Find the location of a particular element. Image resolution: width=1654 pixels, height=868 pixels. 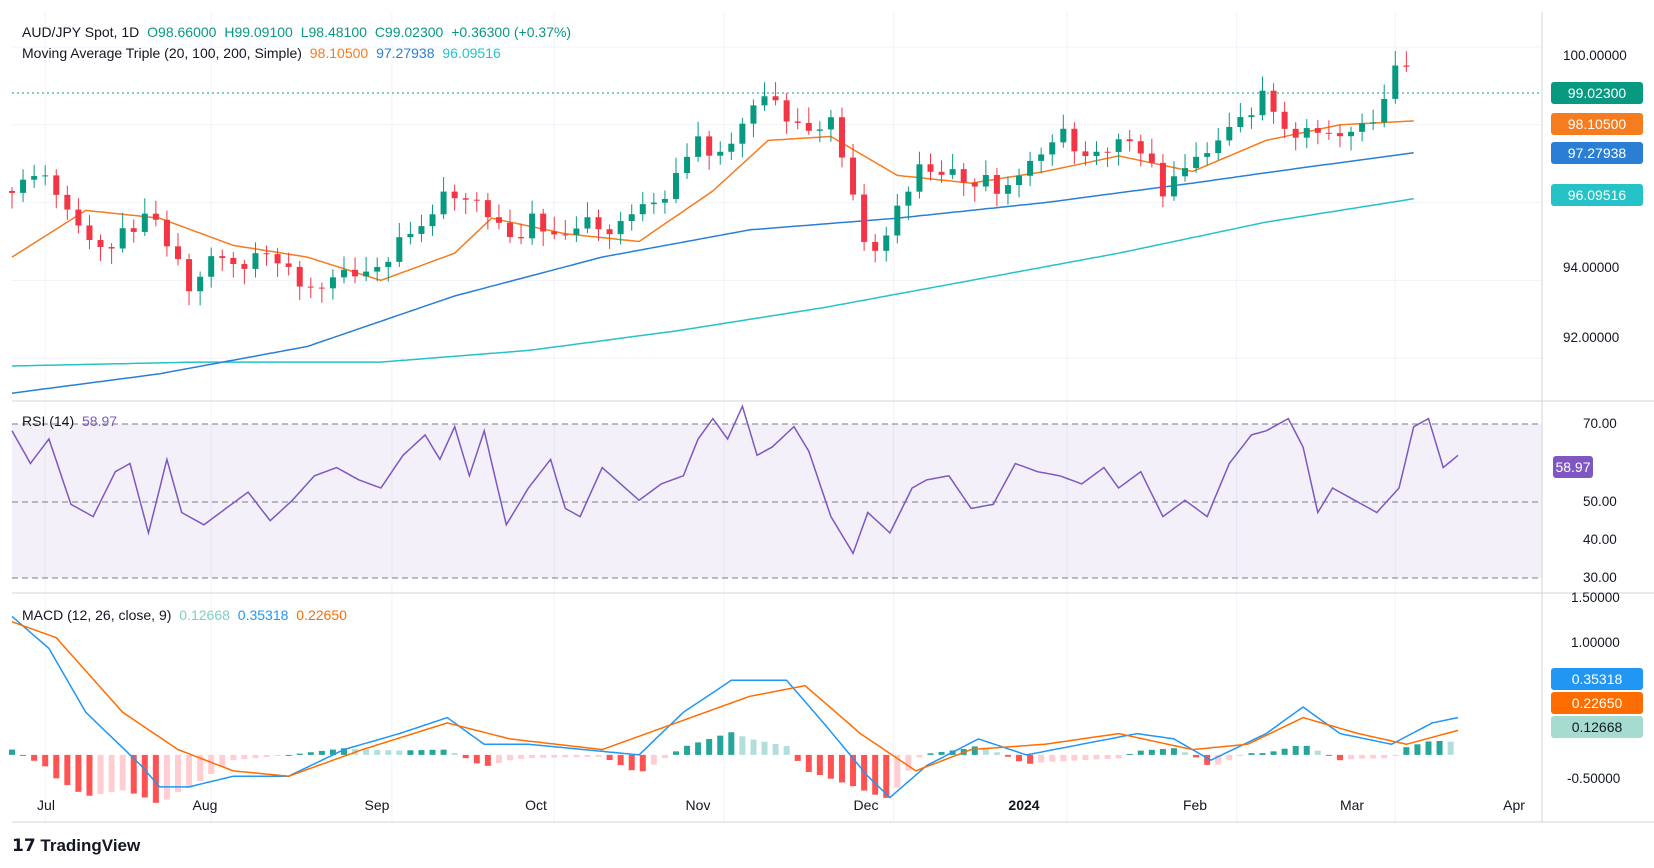

macd-badge: 0.35318 is located at coordinates (1597, 679).